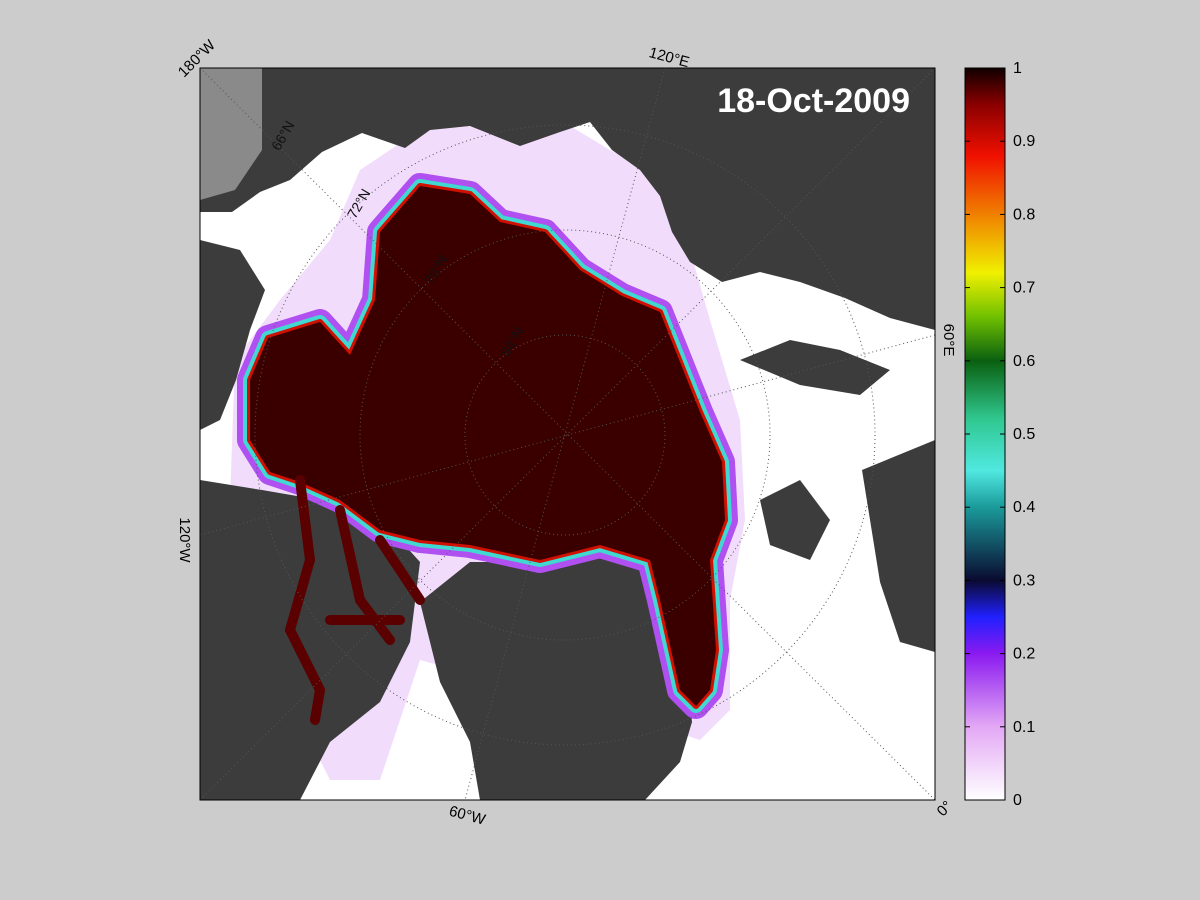 Image resolution: width=1200 pixels, height=900 pixels. What do you see at coordinates (231, 134) in the screenshot?
I see `no-data` at bounding box center [231, 134].